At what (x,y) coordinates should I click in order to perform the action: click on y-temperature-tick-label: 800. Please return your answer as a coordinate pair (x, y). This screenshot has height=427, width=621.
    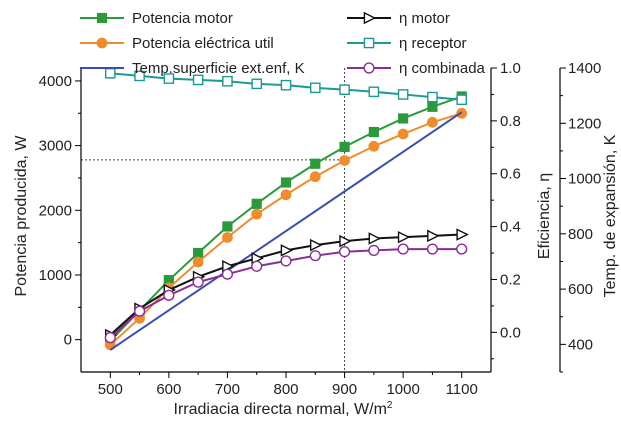
    Looking at the image, I should click on (580, 234).